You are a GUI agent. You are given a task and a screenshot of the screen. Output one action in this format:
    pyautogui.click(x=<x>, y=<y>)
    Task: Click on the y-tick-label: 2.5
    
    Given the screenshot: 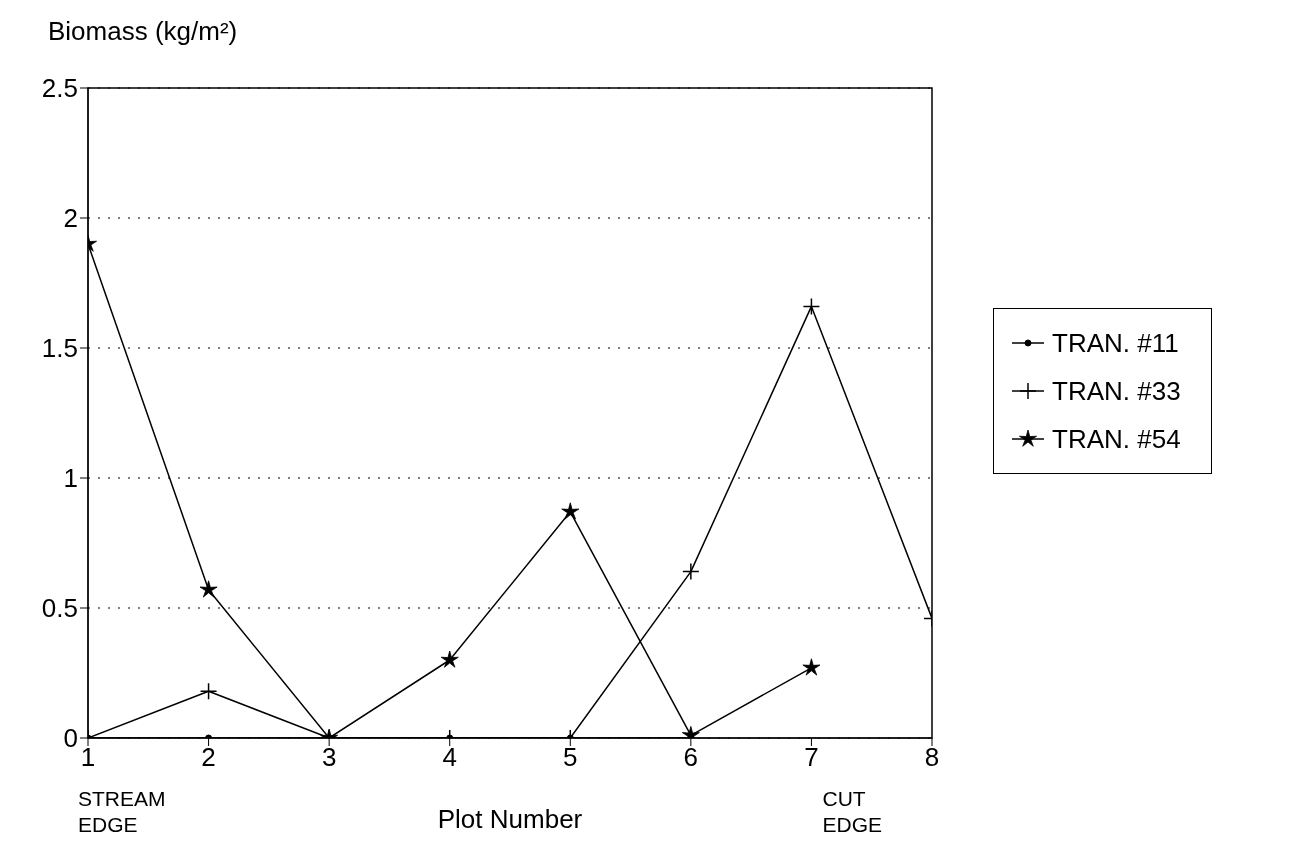 What is the action you would take?
    pyautogui.click(x=59, y=88)
    